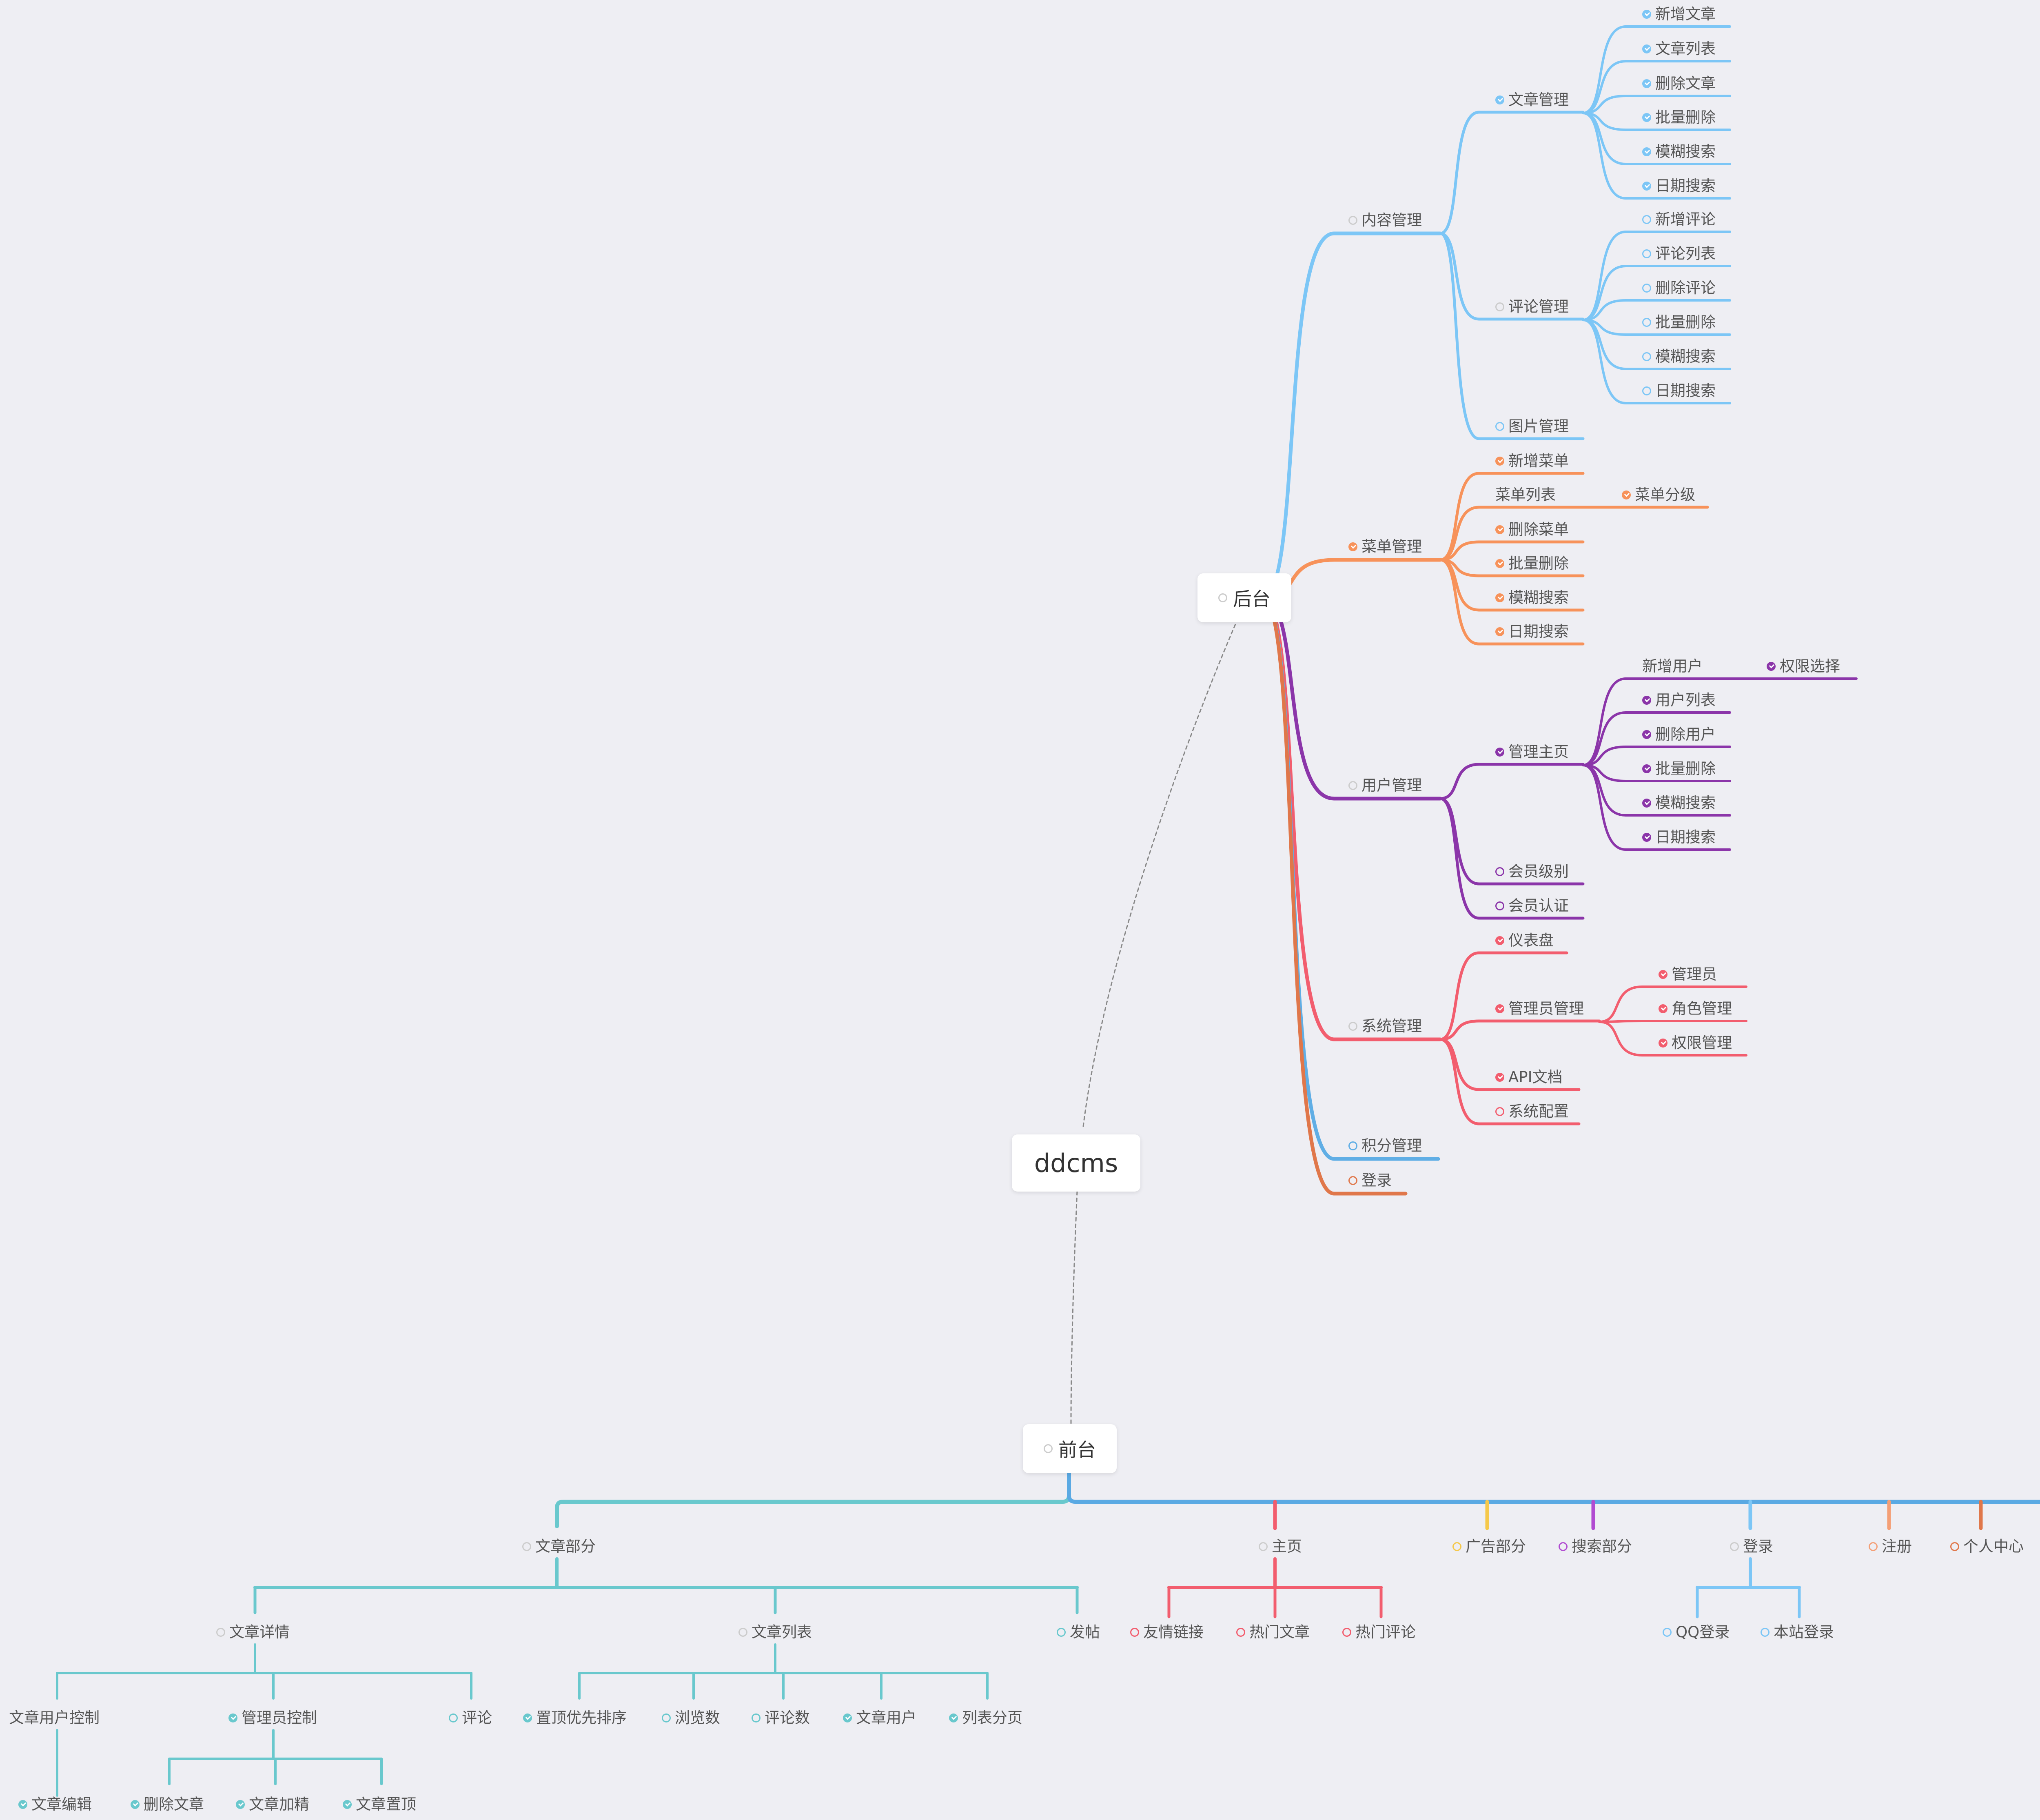 Image resolution: width=2040 pixels, height=1820 pixels. Describe the element at coordinates (1244, 597) in the screenshot. I see `backend-node: 后台` at that location.